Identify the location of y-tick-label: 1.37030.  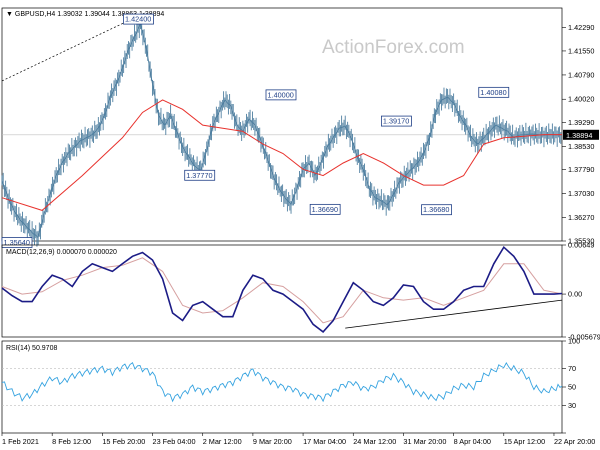
(581, 193).